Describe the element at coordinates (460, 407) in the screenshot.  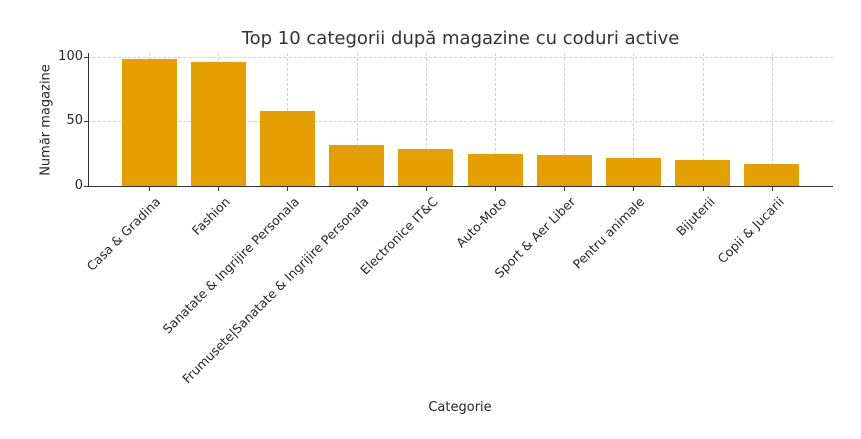
I see `x-axis-title: Categorie` at that location.